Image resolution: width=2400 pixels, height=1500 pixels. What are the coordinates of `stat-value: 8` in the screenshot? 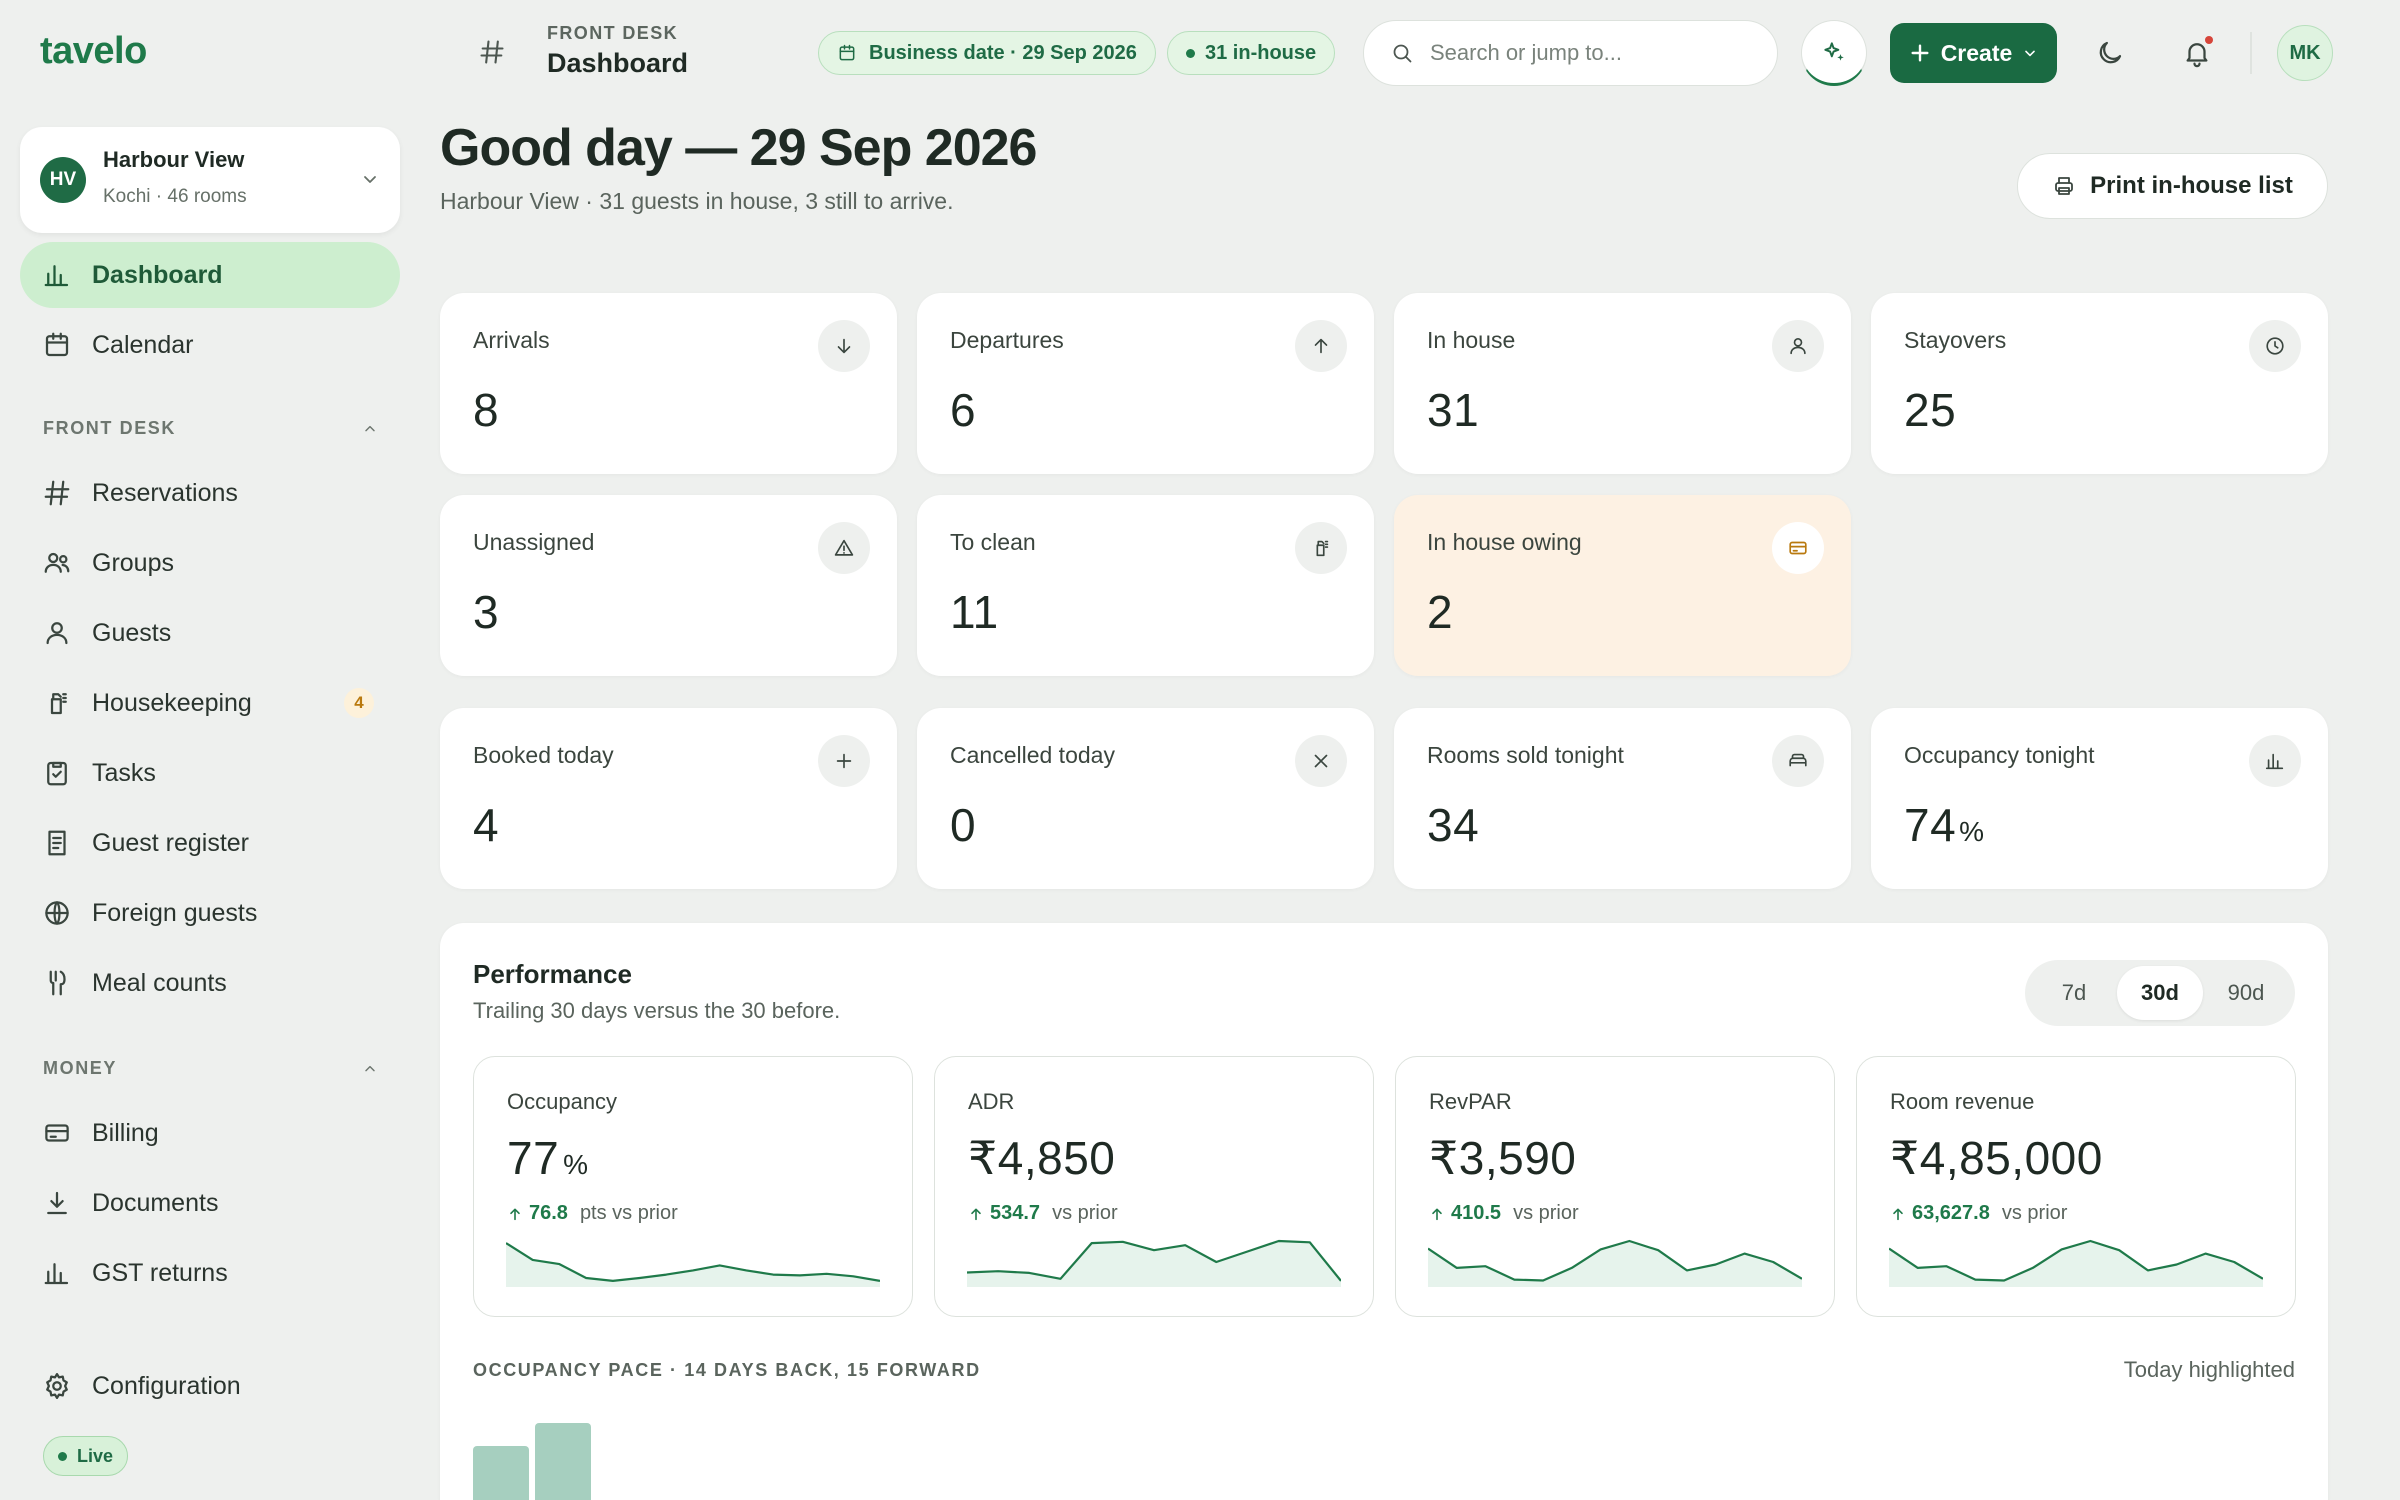 It's located at (486, 410).